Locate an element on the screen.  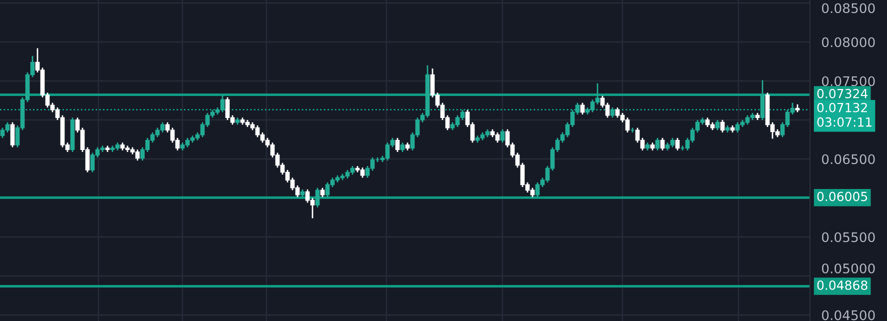
y-tick-label: 0.08000 is located at coordinates (848, 42).